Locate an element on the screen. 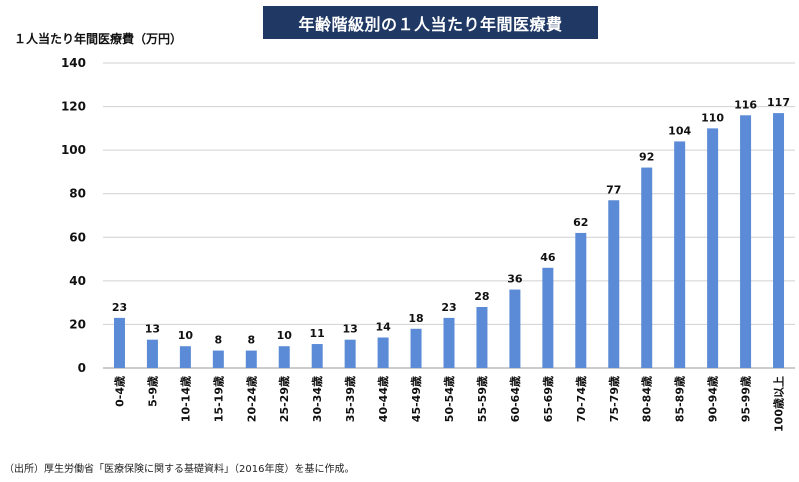 The height and width of the screenshot is (482, 799). x-tick-label: 20-24歳 is located at coordinates (251, 399).